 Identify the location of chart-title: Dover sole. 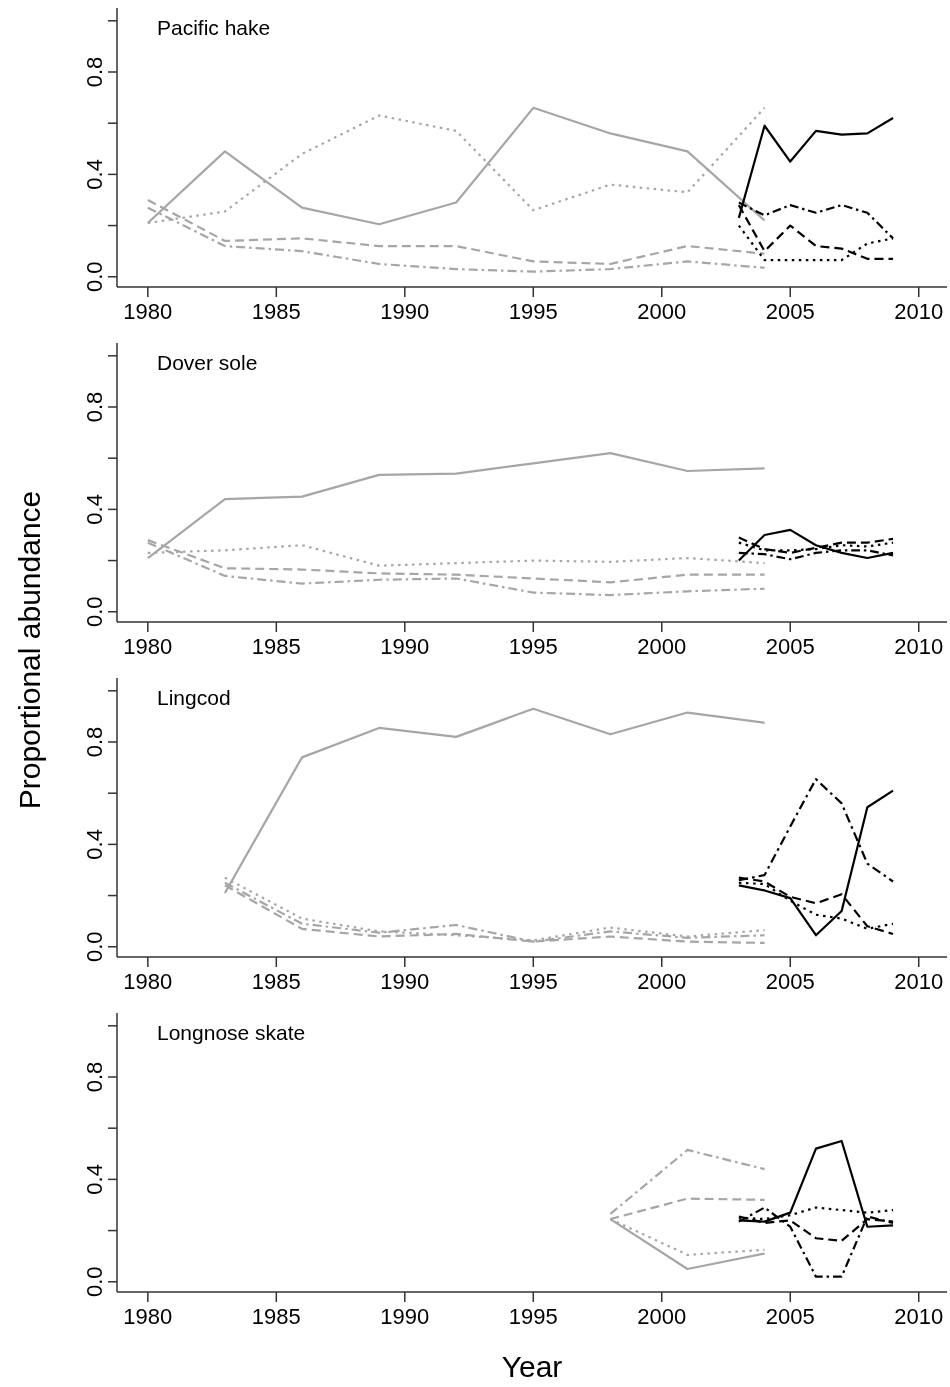
(207, 363).